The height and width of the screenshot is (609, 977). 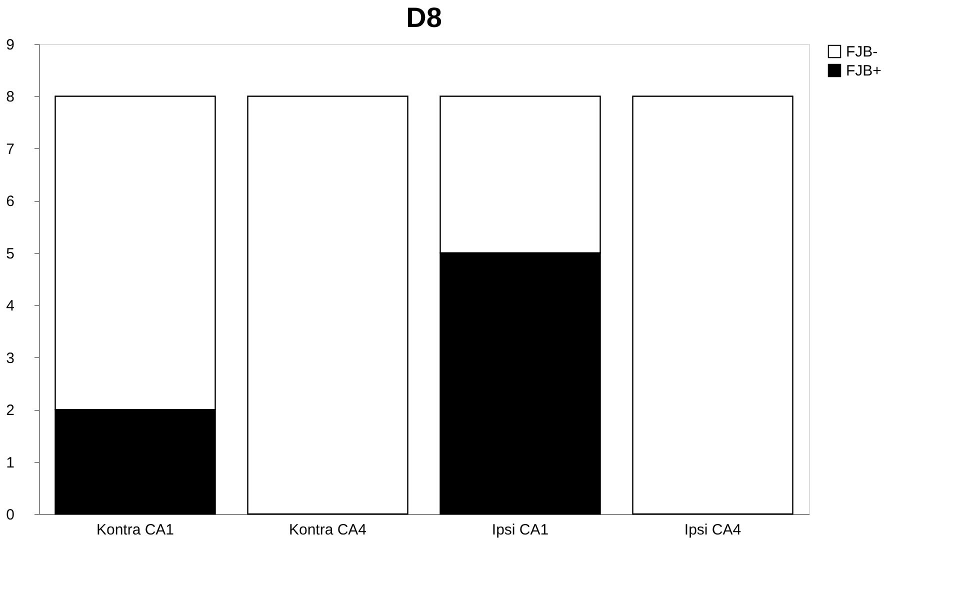 I want to click on y-tick-label: 6, so click(x=10, y=201).